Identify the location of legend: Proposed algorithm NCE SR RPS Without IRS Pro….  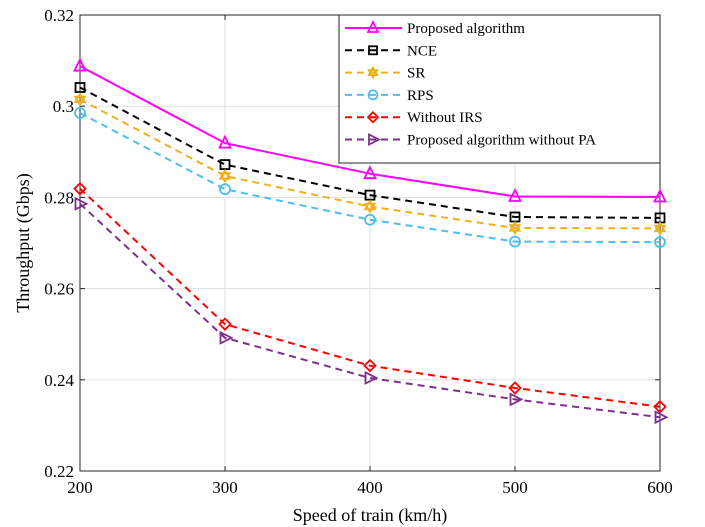
(499, 89).